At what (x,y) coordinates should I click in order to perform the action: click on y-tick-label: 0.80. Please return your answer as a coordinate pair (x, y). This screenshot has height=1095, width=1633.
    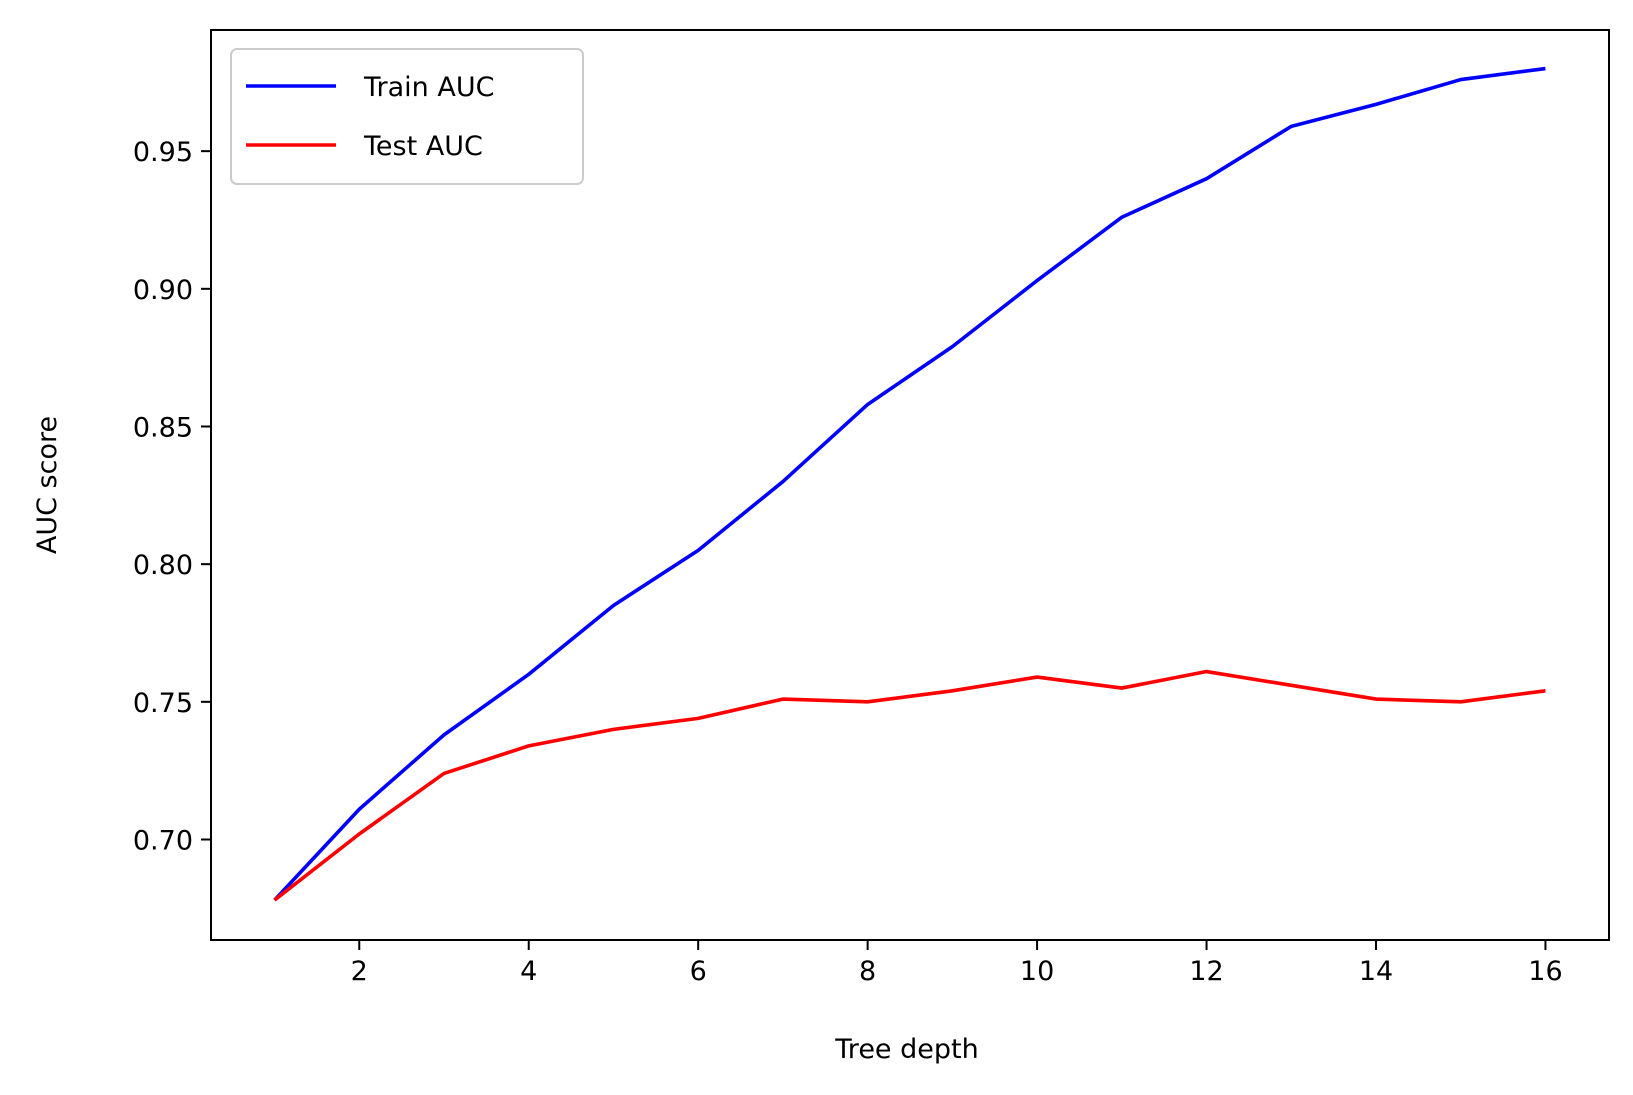
    Looking at the image, I should click on (163, 565).